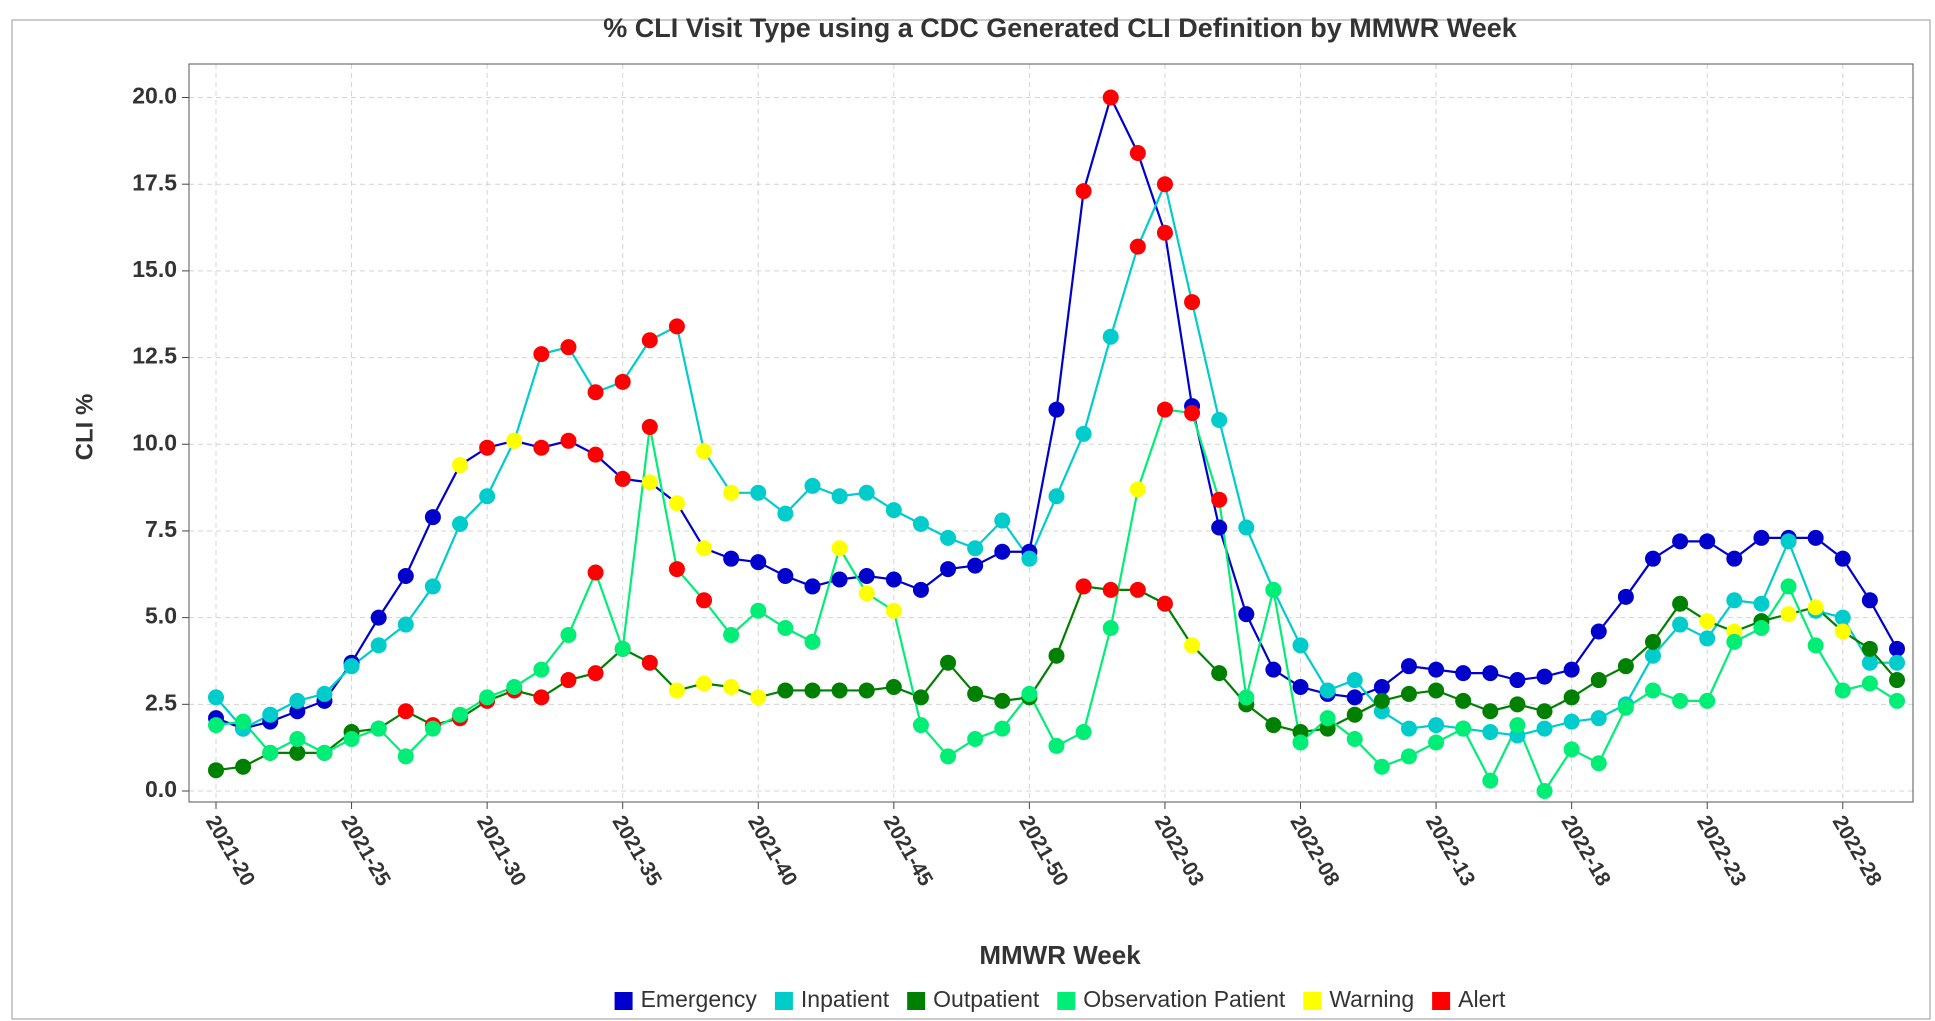  Describe the element at coordinates (501, 851) in the screenshot. I see `x-tick-label: 2021-30` at that location.